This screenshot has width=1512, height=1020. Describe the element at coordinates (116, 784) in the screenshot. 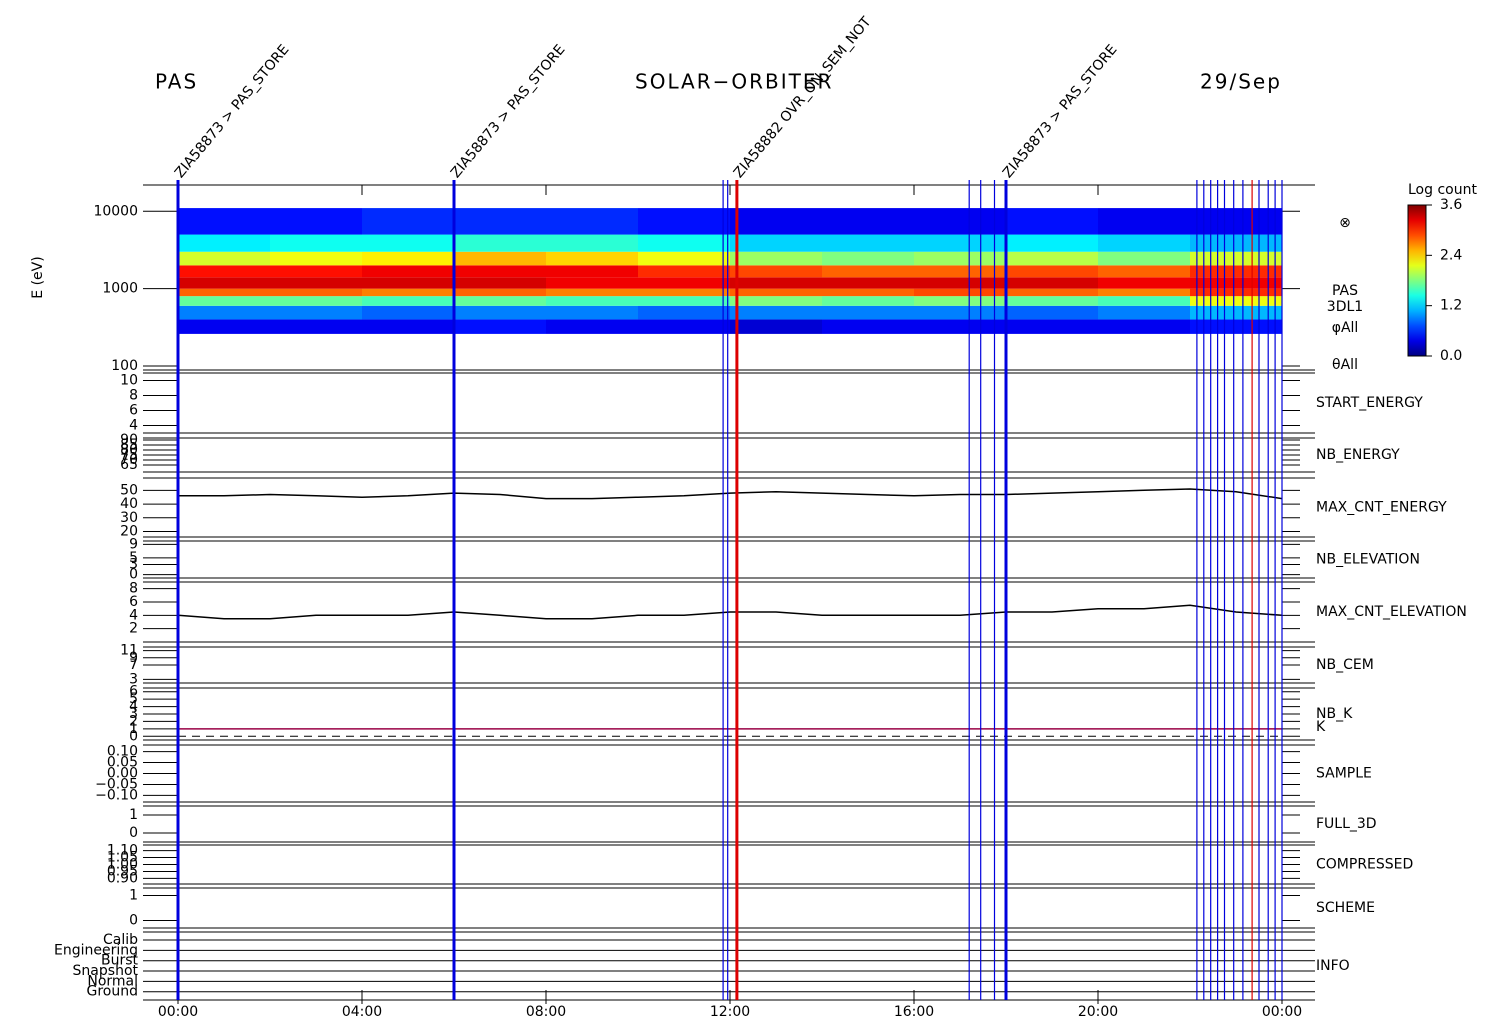

I see `y-tick-label: −0.05` at that location.